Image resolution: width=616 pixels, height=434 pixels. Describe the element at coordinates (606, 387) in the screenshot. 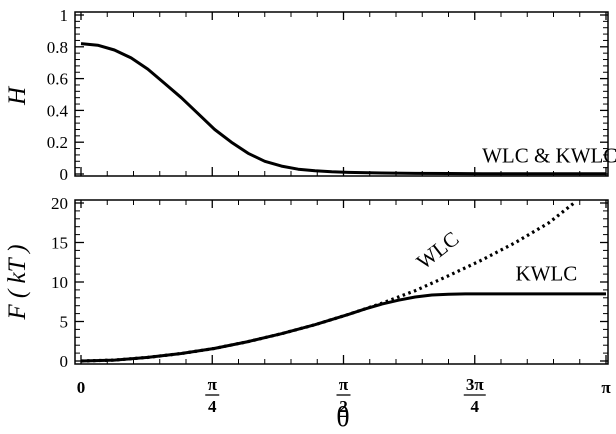

I see `x-tick-label: π` at that location.